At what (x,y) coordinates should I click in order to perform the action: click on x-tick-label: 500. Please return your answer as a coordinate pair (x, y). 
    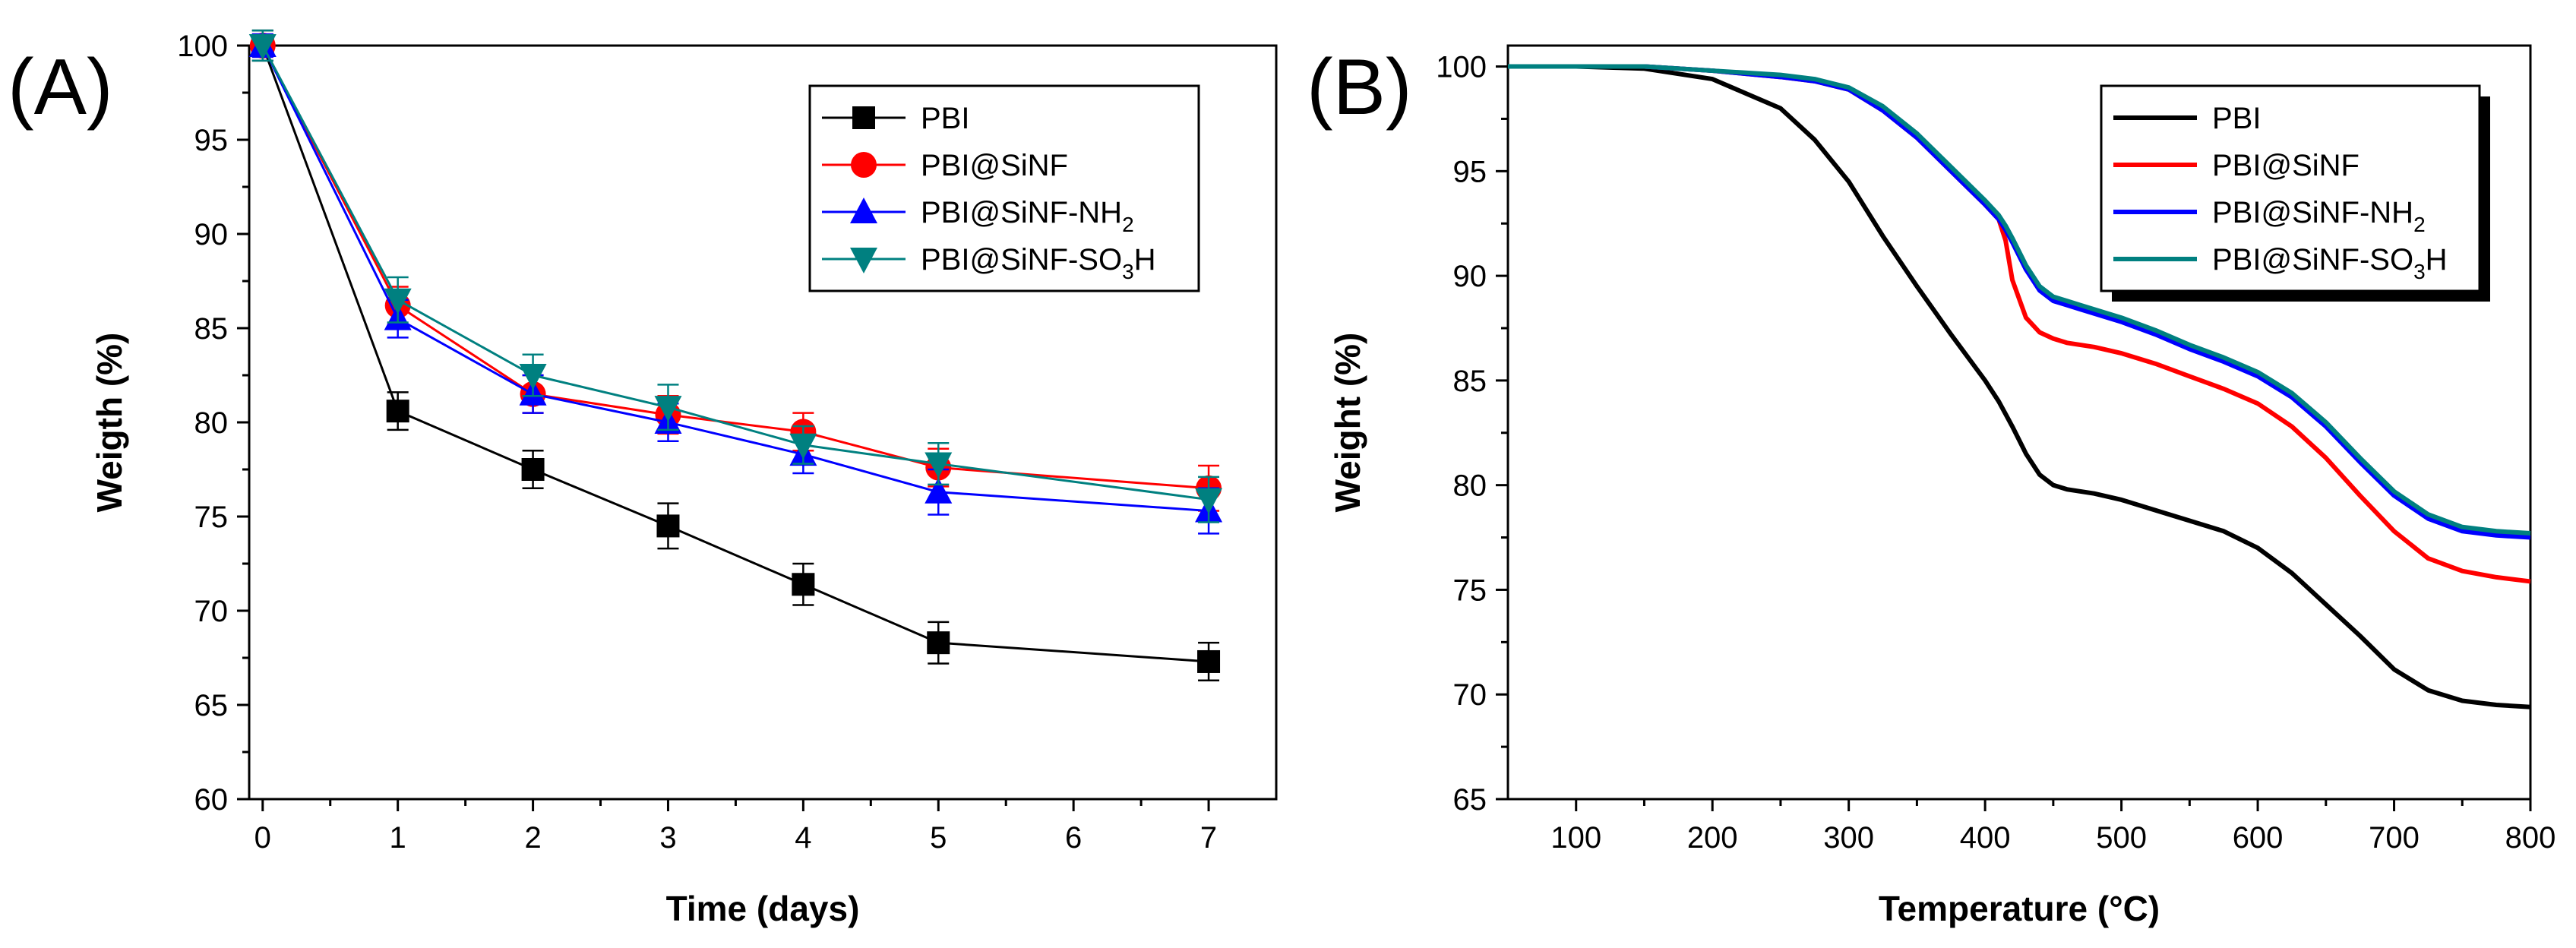
    Looking at the image, I should click on (2121, 838).